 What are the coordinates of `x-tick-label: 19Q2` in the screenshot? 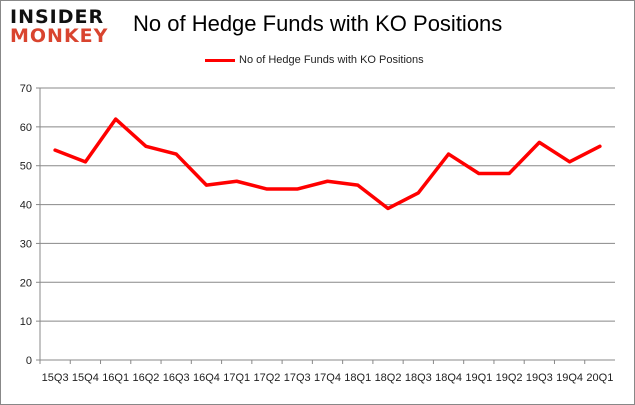 It's located at (509, 378).